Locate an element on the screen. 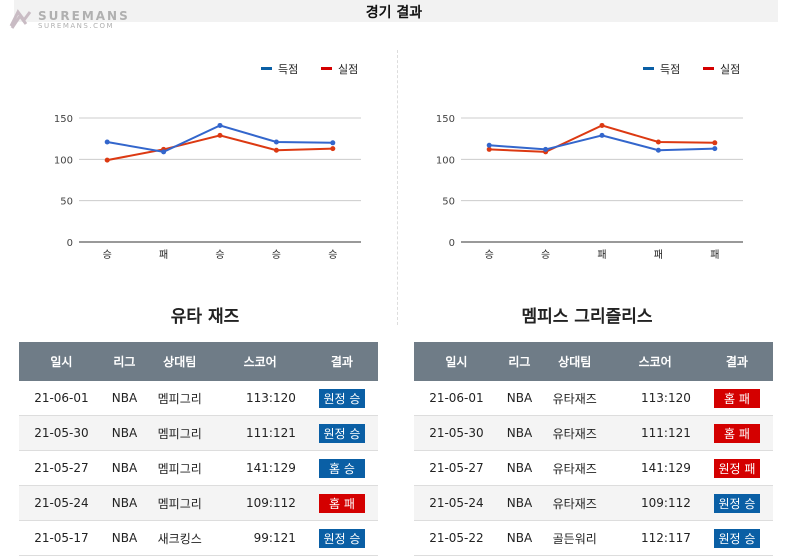 The image size is (788, 557). score-cell: 113:120 is located at coordinates (655, 398).